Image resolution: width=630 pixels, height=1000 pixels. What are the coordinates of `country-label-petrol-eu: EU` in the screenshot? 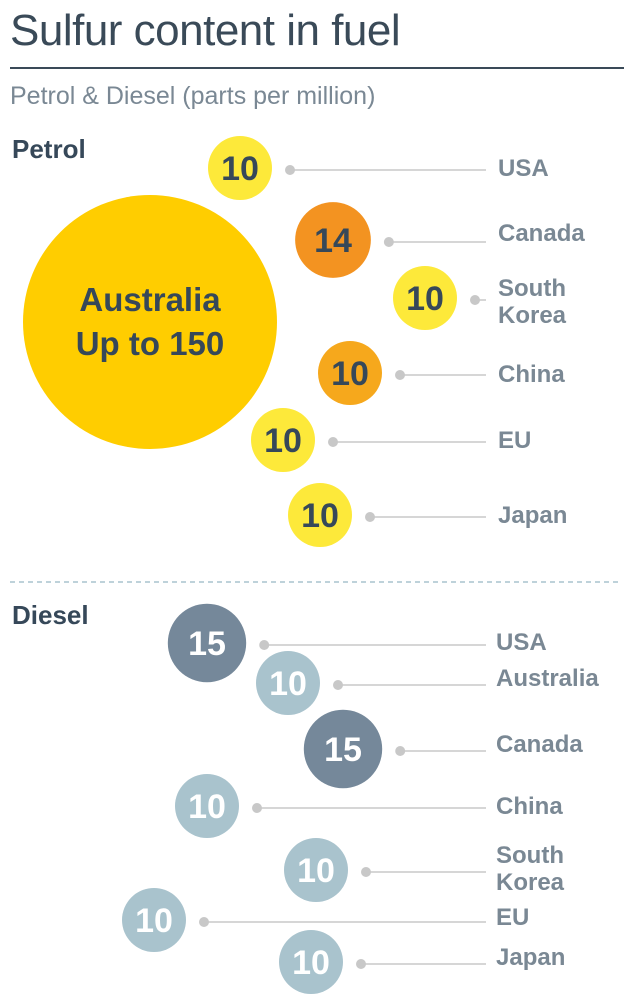 It's located at (514, 440).